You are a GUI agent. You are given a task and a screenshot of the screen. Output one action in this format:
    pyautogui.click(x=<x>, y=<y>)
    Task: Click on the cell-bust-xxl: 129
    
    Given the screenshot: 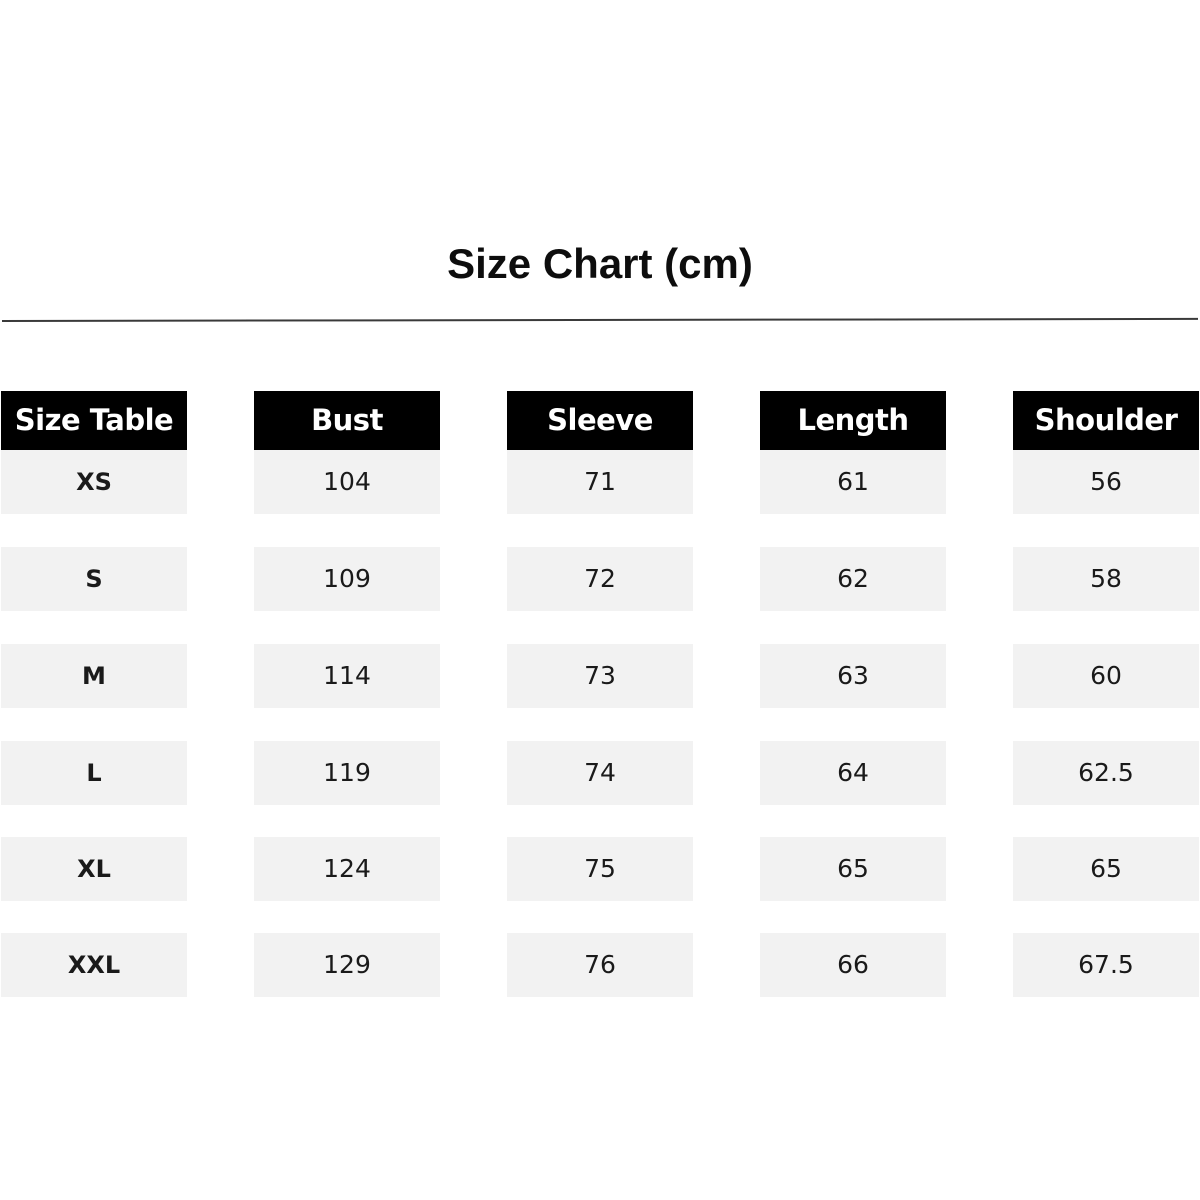 What is the action you would take?
    pyautogui.click(x=347, y=965)
    